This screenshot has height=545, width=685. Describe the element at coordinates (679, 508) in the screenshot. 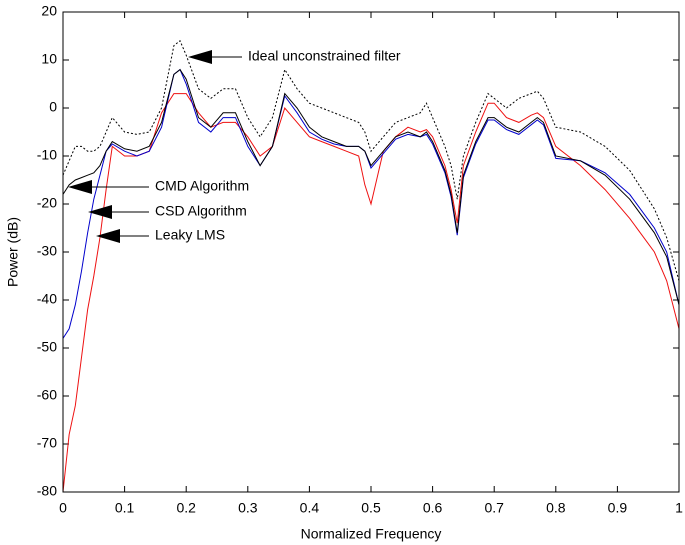

I see `x-tick-label: 1` at that location.